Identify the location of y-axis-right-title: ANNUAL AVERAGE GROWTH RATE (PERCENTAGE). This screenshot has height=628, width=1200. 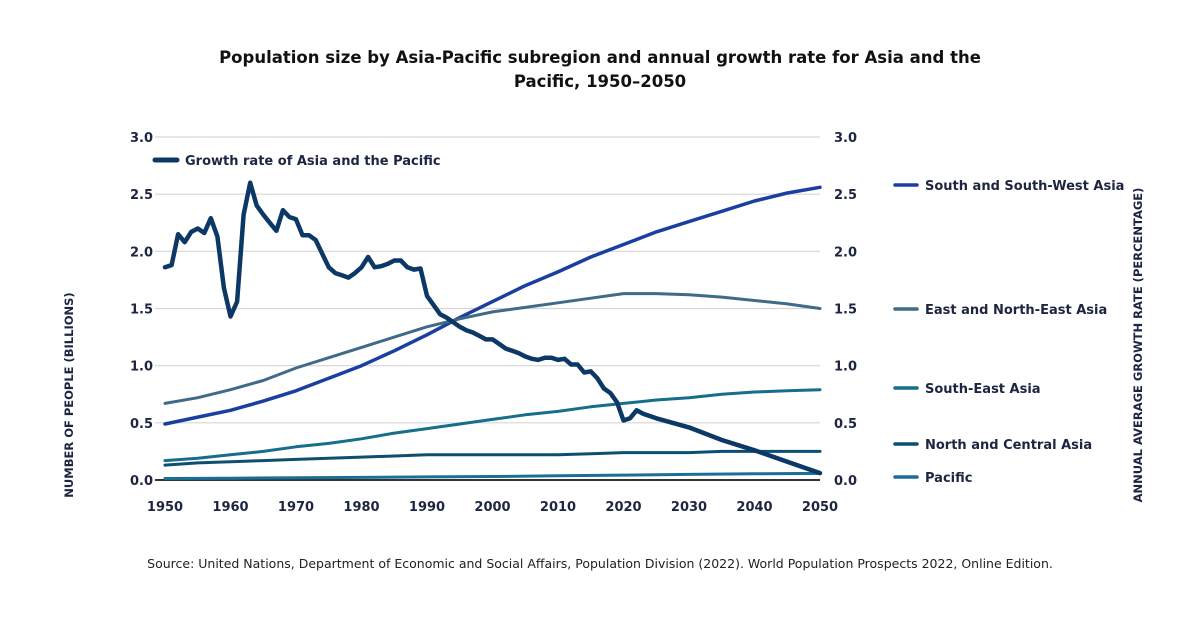
(1138, 345).